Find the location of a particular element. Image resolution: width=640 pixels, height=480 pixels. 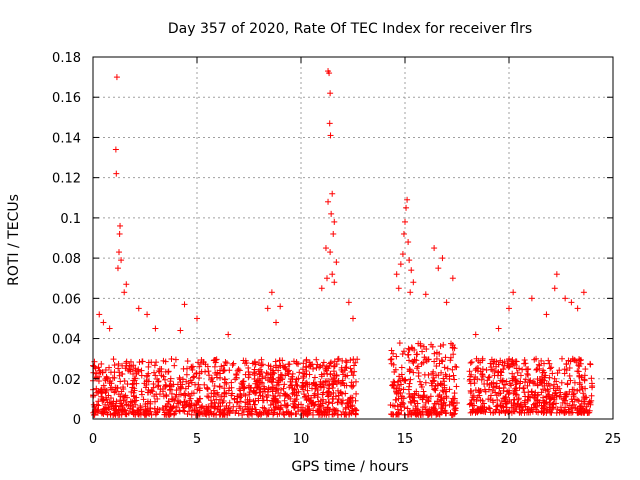

x-tick-labels: 0 5 10 15 20 25 is located at coordinates (355, 439).